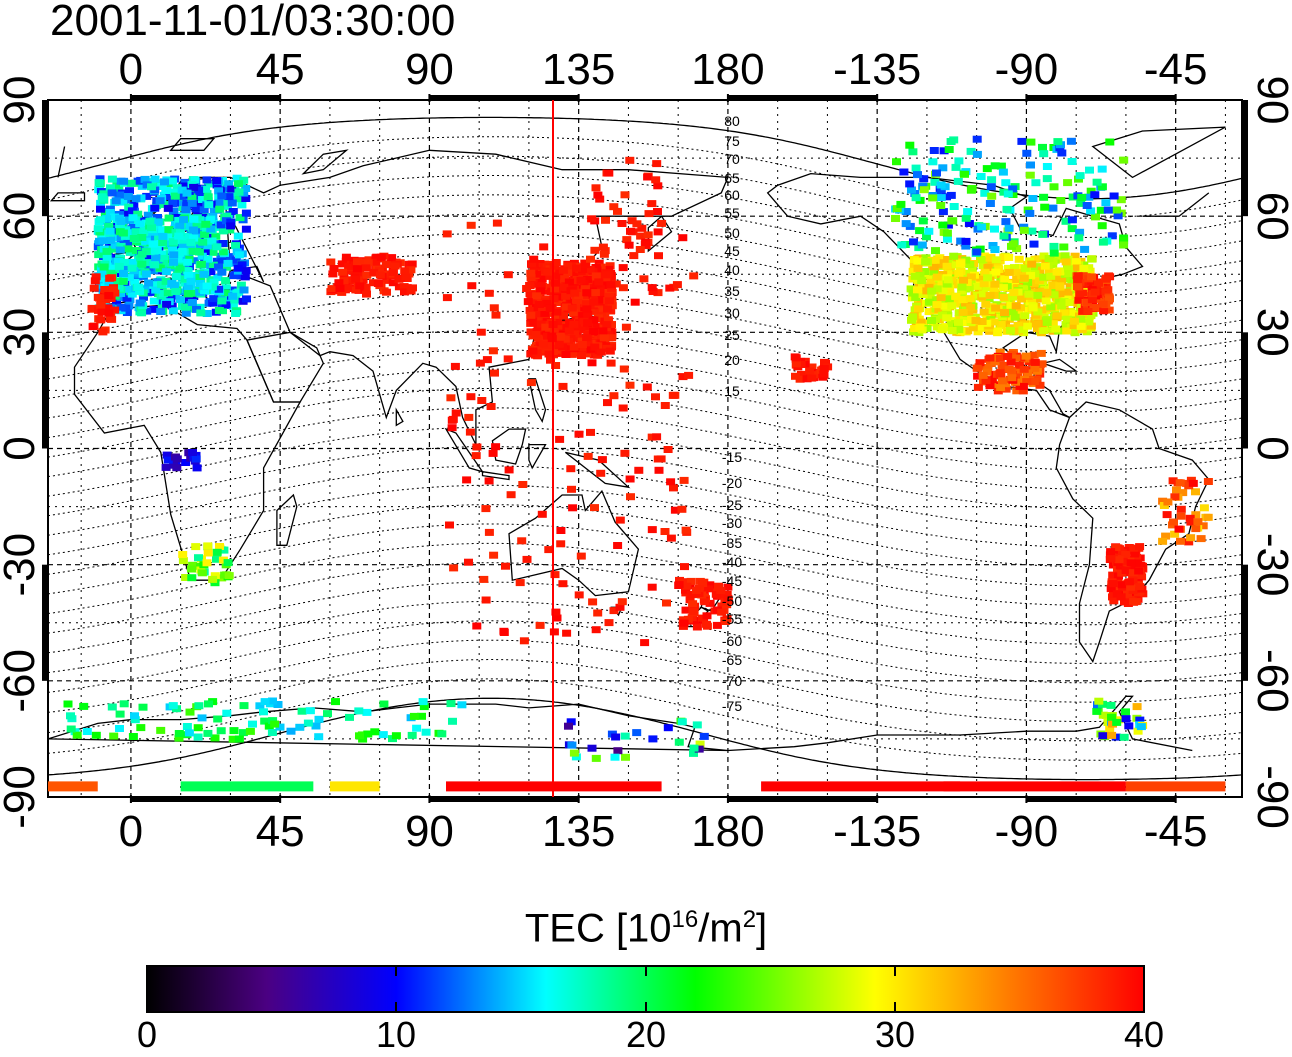 This screenshot has width=1292, height=1057. I want to click on magnetic-latitude-label: 40, so click(732, 270).